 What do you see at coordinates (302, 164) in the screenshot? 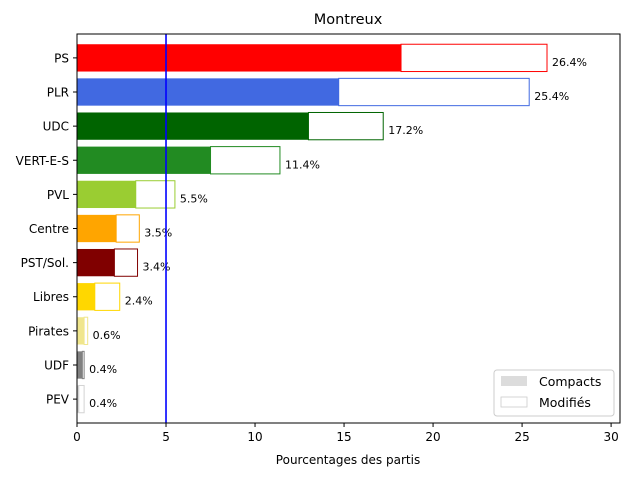
I see `value-label: 11.4%` at bounding box center [302, 164].